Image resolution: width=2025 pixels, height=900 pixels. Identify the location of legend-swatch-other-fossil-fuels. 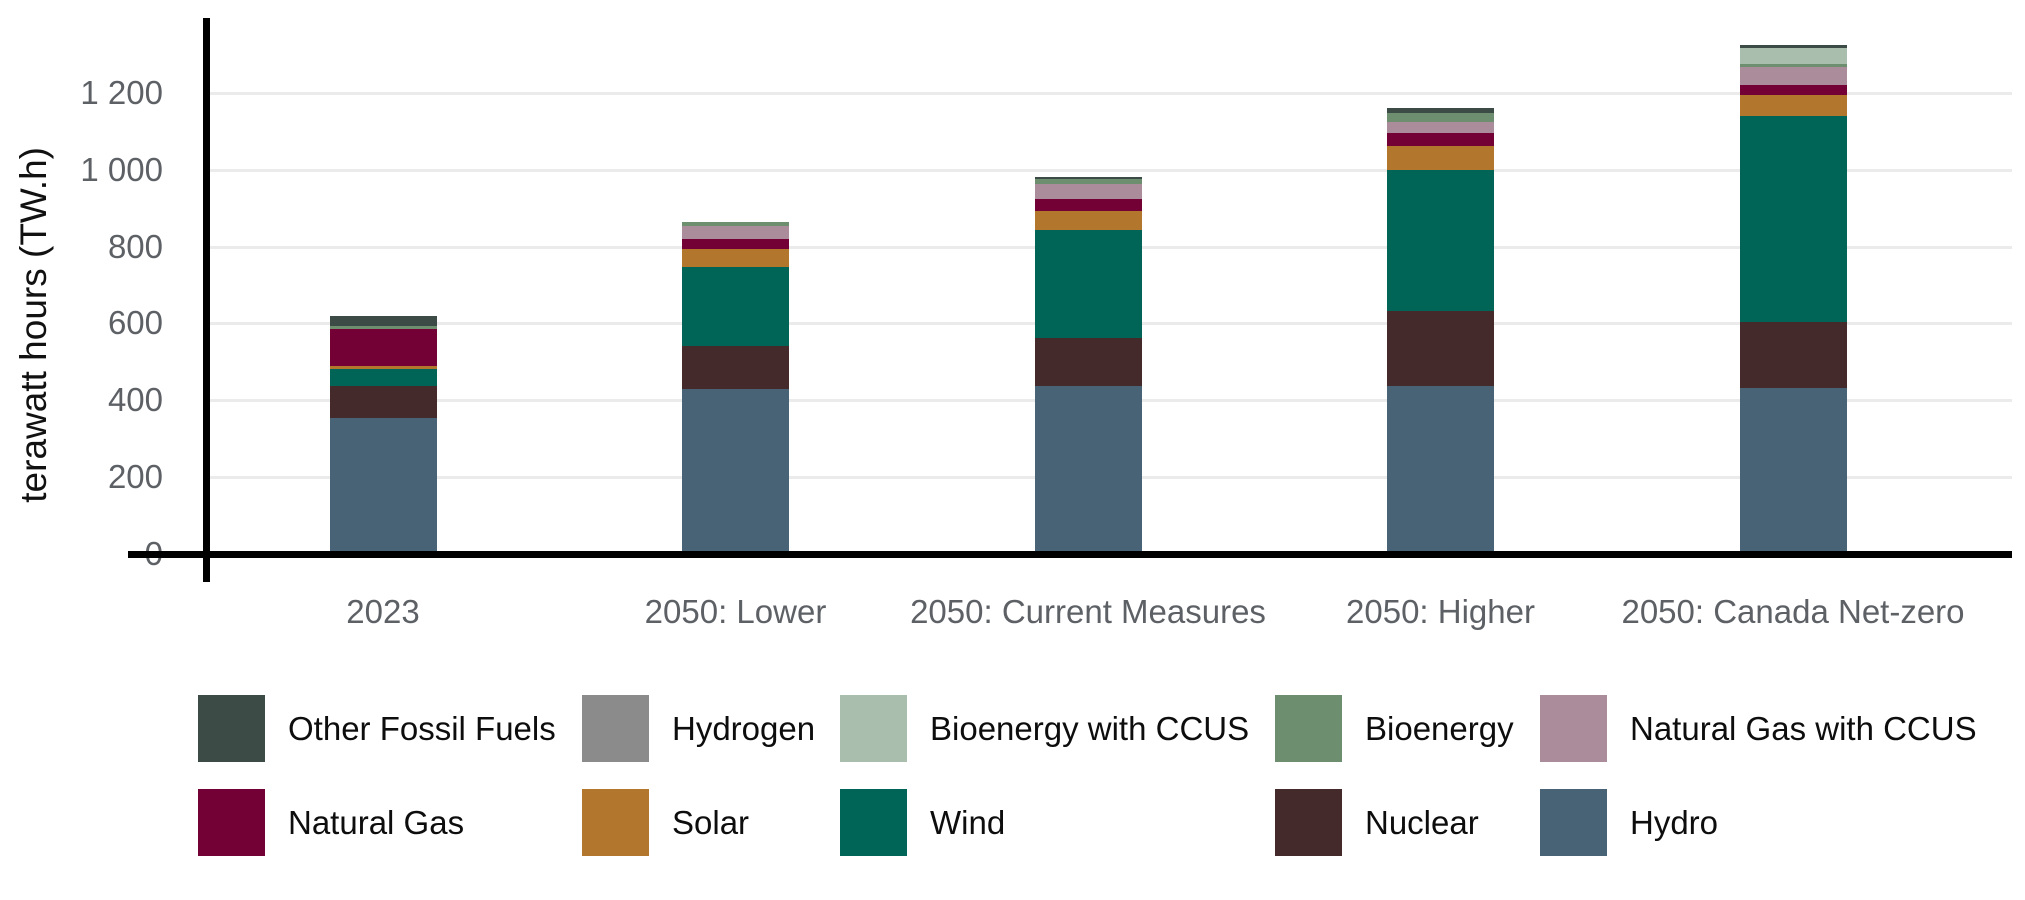
(231, 728).